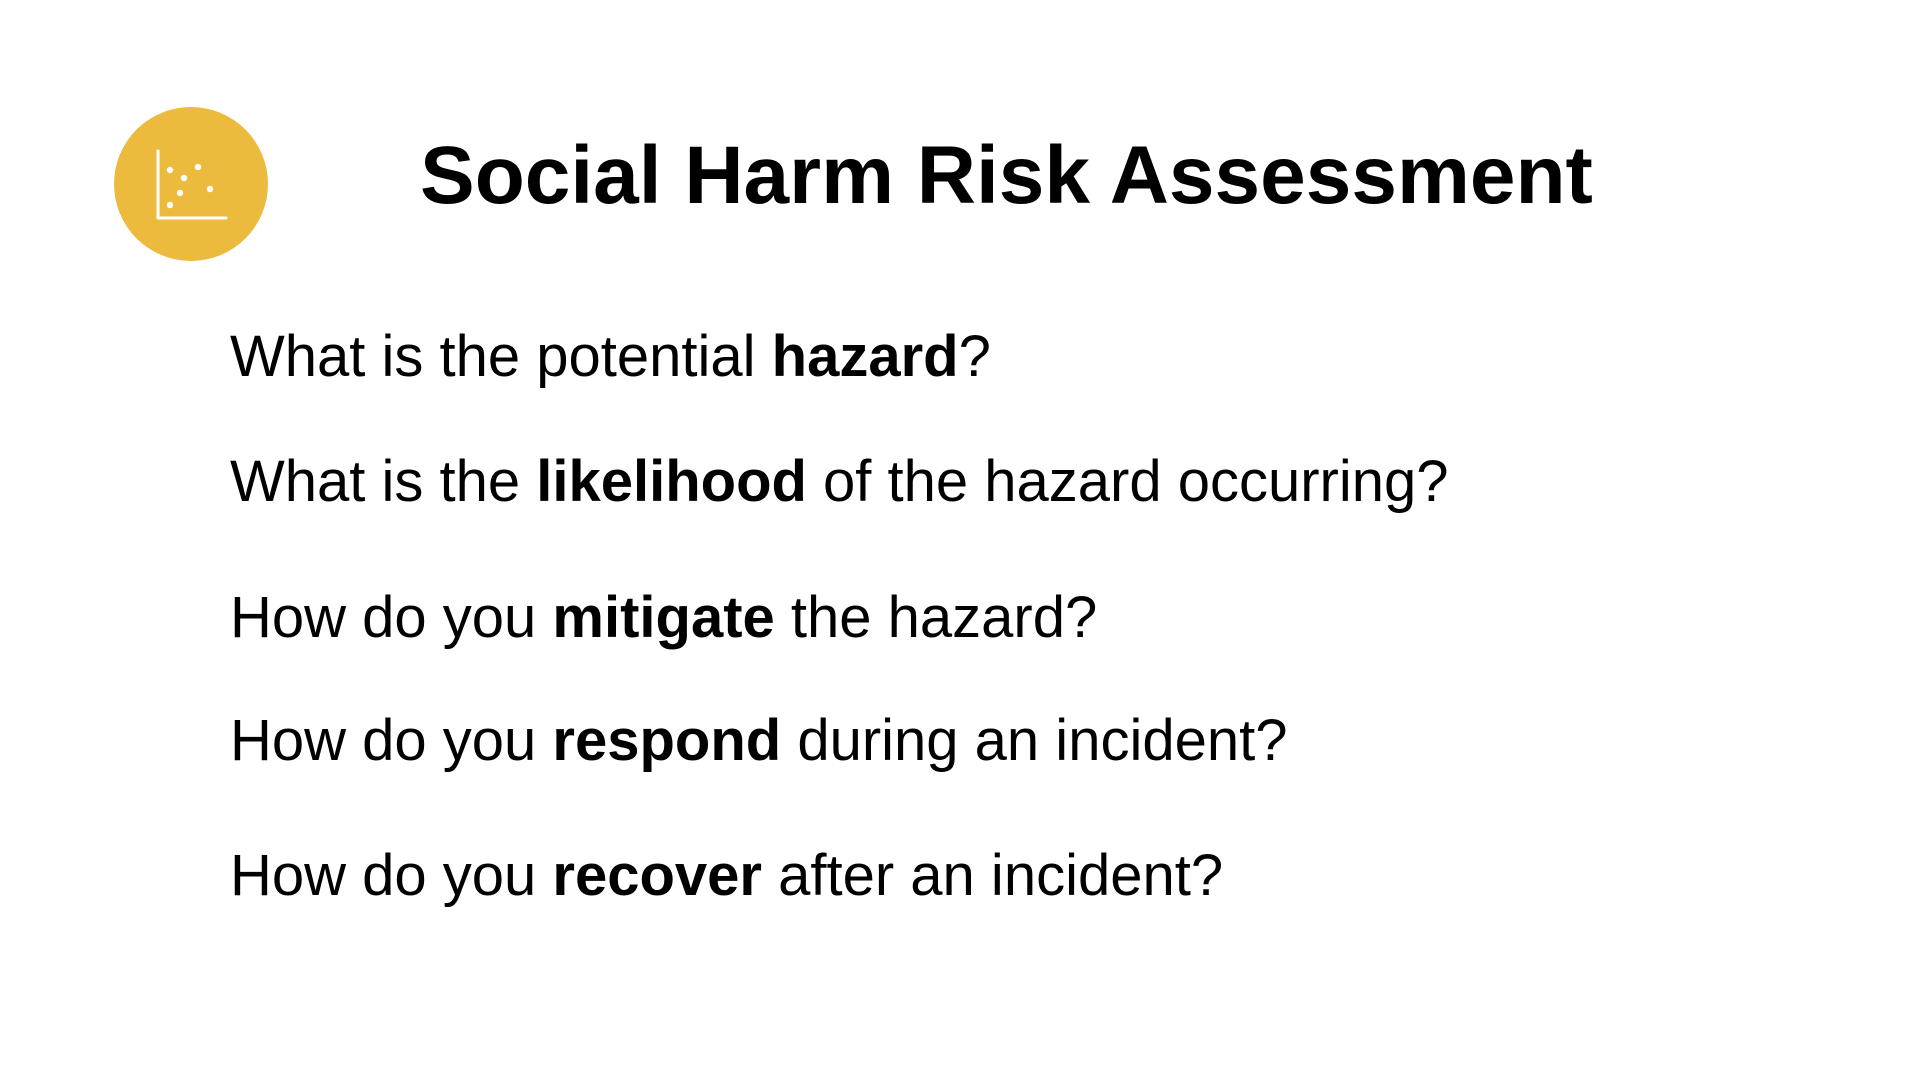 This screenshot has height=1080, width=1920. What do you see at coordinates (1006, 175) in the screenshot?
I see `slide-title: Social Harm Risk Assessment` at bounding box center [1006, 175].